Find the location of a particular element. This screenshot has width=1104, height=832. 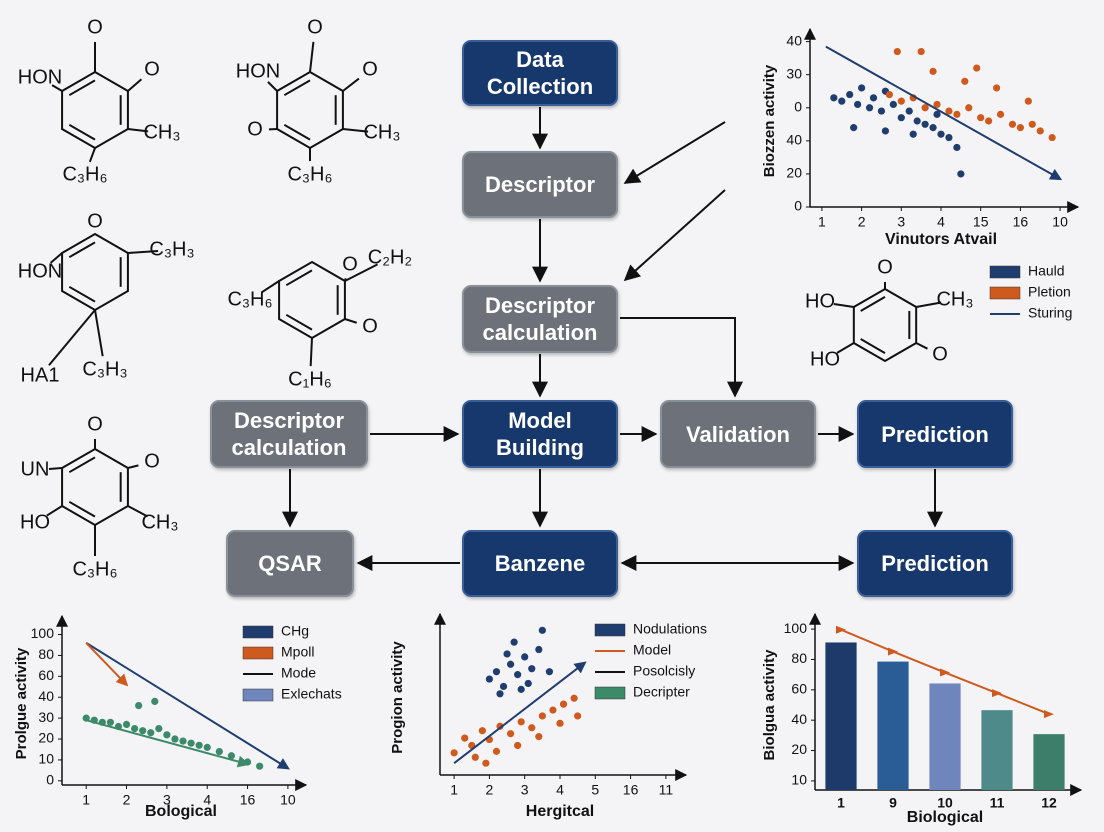

arrow is located at coordinates (674, 152).